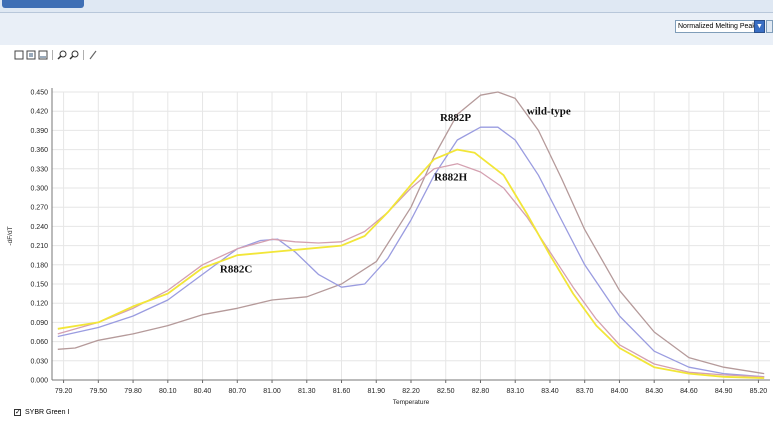 The height and width of the screenshot is (426, 773). Describe the element at coordinates (585, 391) in the screenshot. I see `x-tick-label: 83.70` at that location.